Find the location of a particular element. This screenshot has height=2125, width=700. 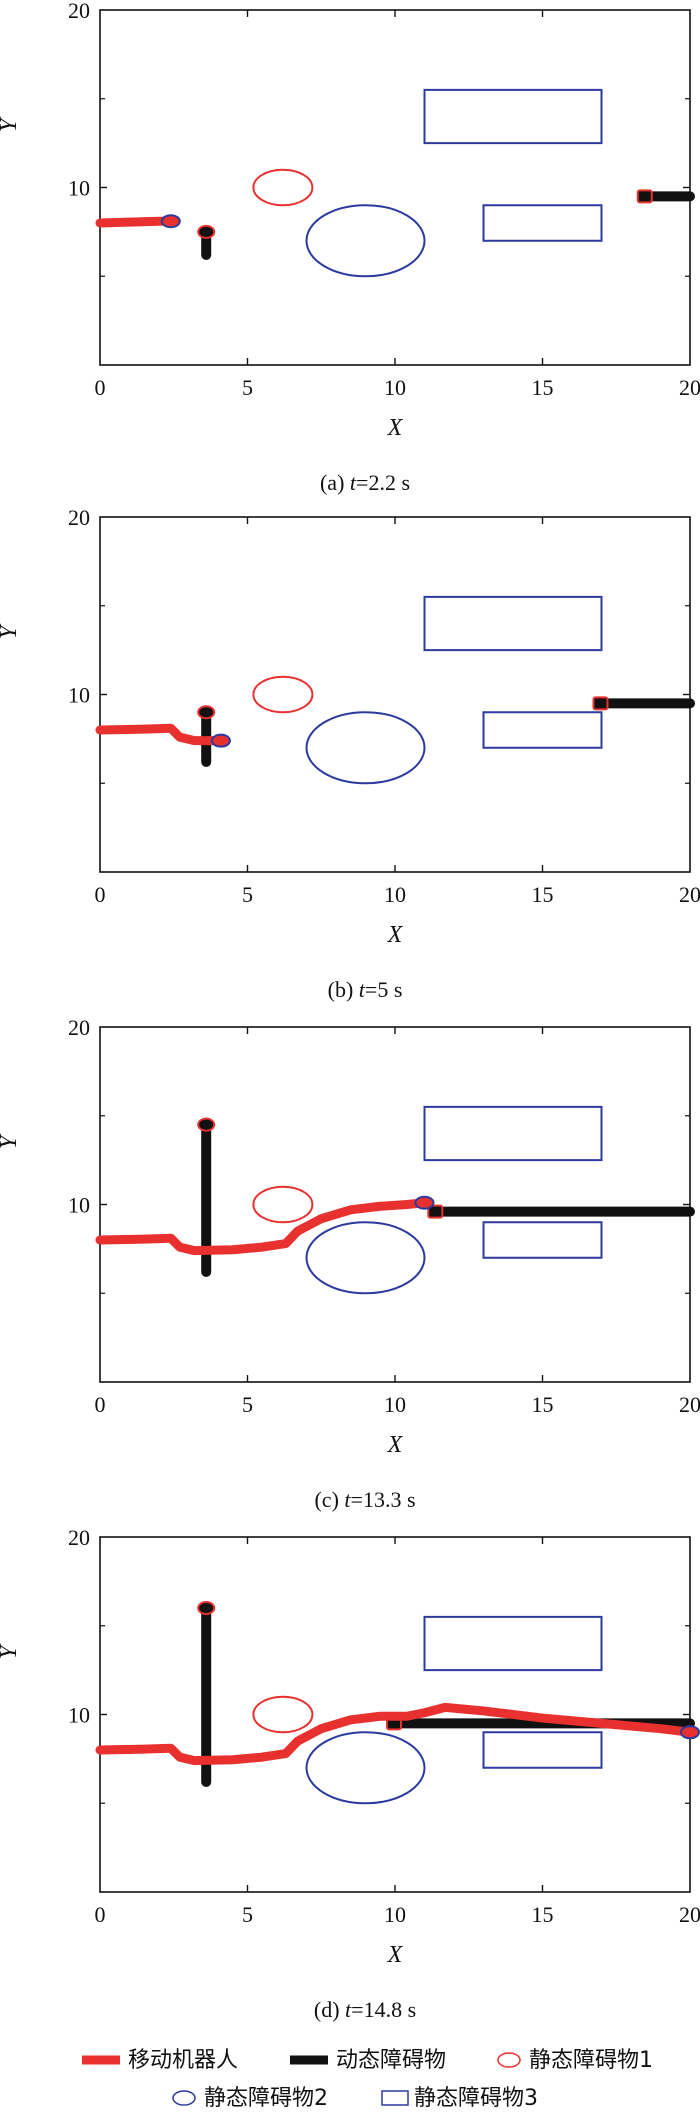

panel-caption: (a) t=2.2 s is located at coordinates (365, 482).